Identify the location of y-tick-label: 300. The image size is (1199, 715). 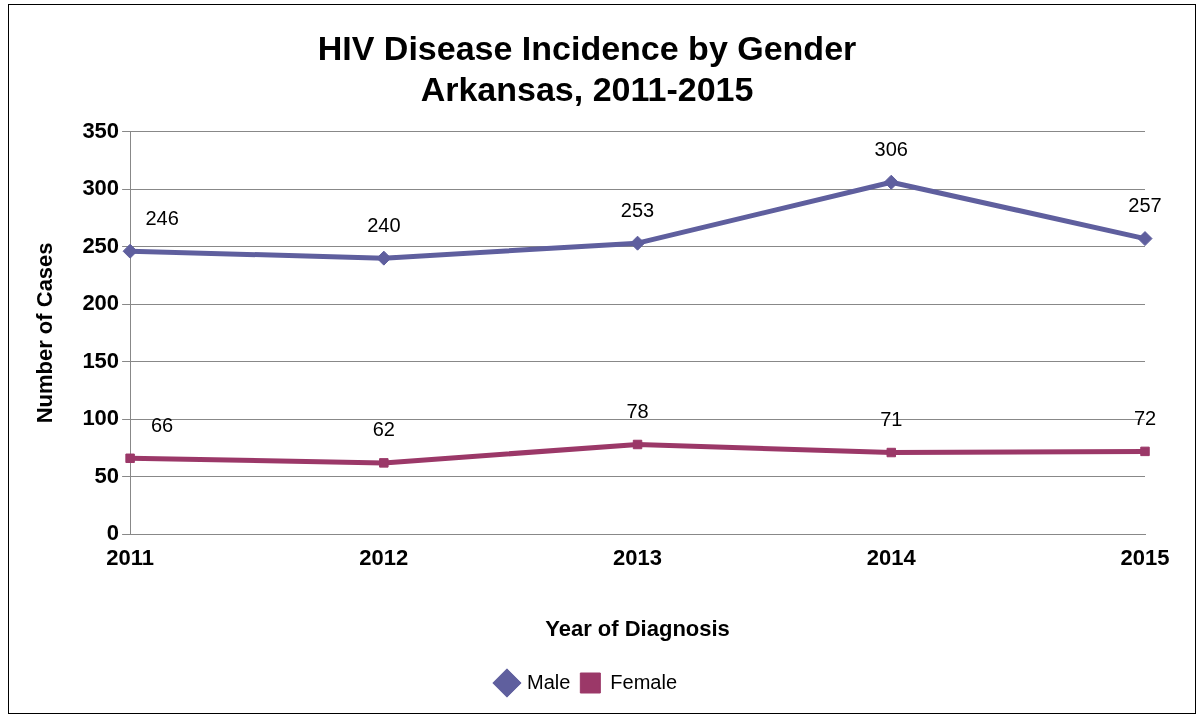
(101, 188).